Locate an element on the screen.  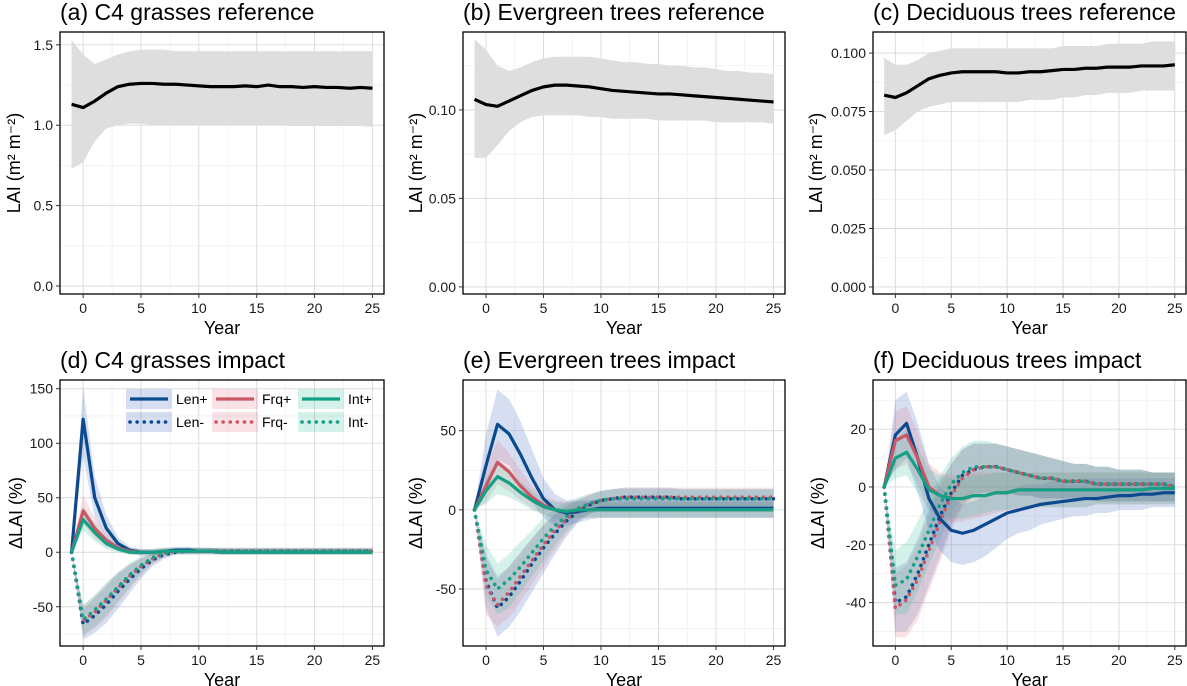
legend-item-Int-: Int- is located at coordinates (333, 422).